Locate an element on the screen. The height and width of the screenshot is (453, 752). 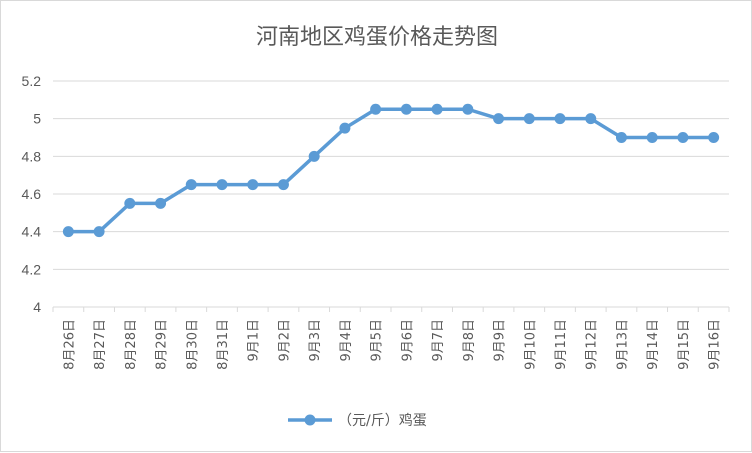
y-tick-label: 4 is located at coordinates (37, 307).